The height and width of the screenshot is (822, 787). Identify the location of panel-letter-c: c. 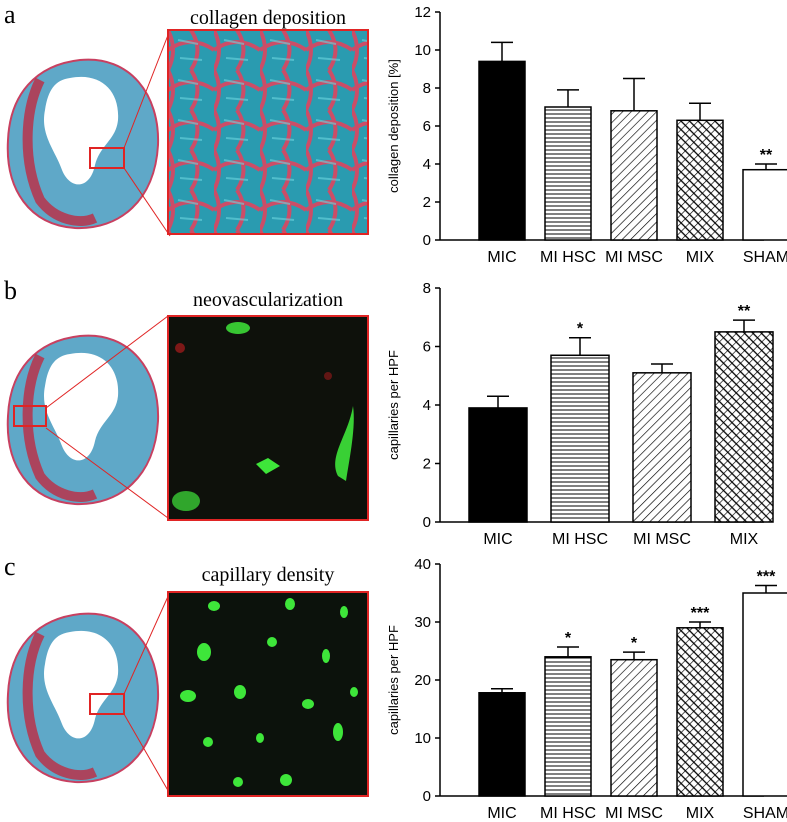
(10, 566).